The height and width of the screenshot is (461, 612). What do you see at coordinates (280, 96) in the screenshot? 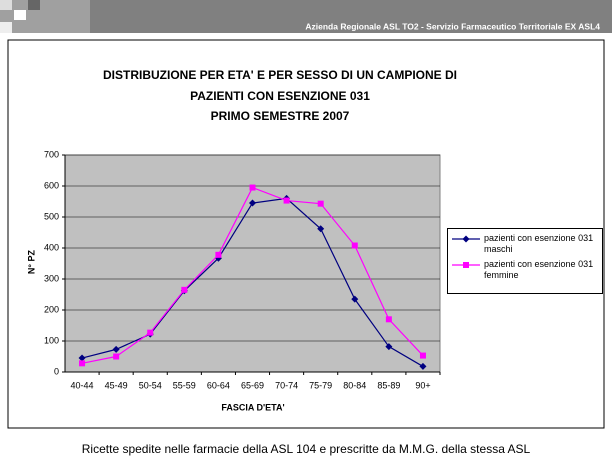
I see `chart-title: PAZIENTI CON ESENZIONE 031` at bounding box center [280, 96].